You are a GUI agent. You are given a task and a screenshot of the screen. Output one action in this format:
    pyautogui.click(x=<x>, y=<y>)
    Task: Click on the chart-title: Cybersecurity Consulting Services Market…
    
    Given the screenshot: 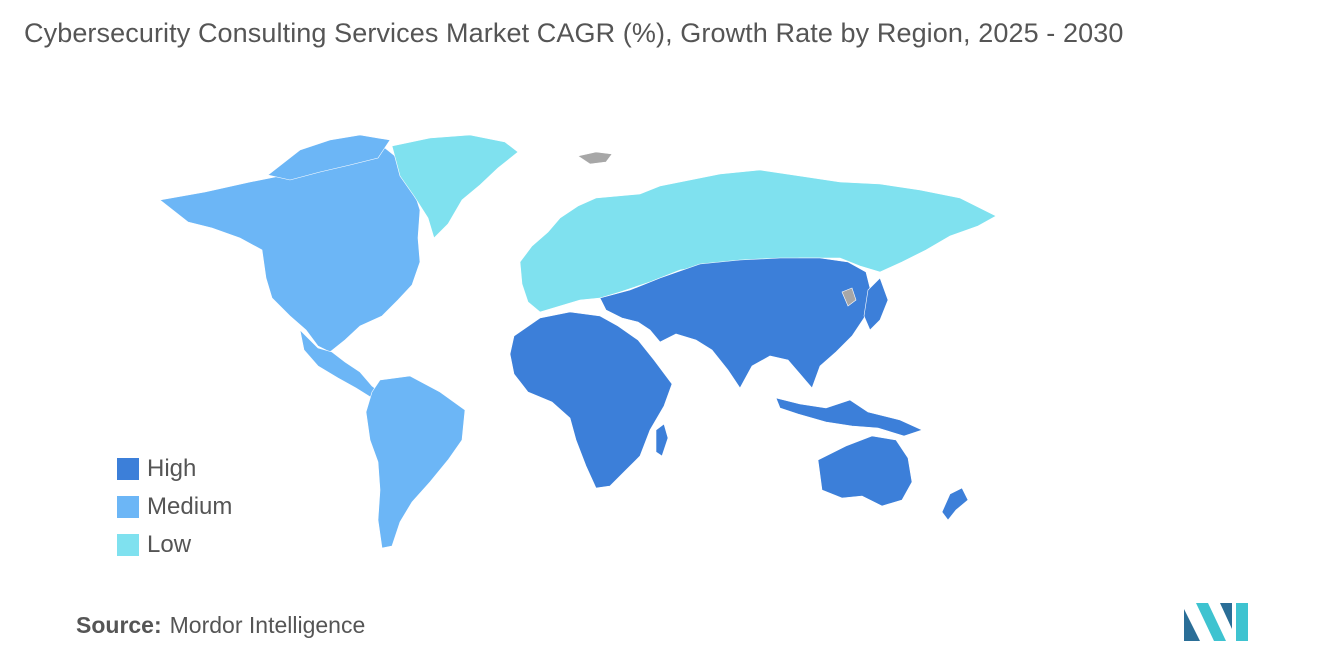 What is the action you would take?
    pyautogui.click(x=574, y=33)
    